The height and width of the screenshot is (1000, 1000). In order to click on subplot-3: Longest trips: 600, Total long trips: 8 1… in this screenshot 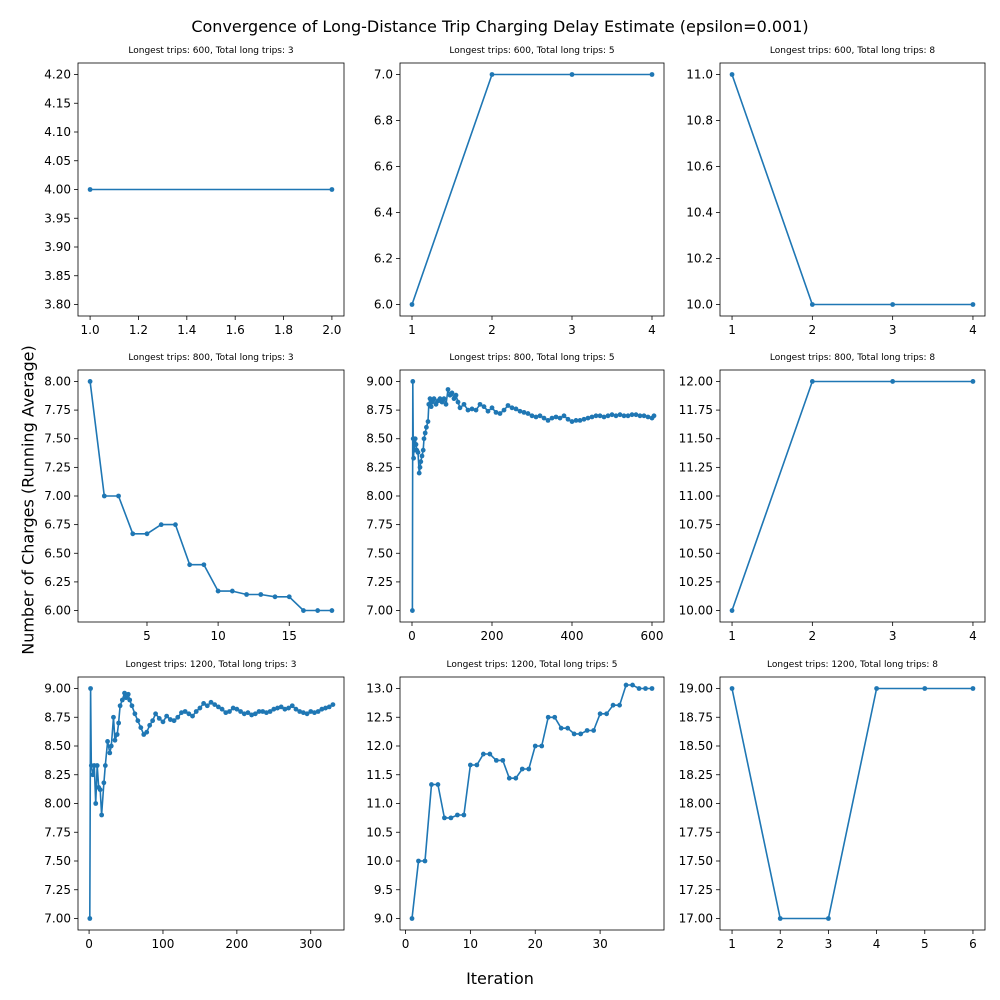, I will do `click(836, 191)`.